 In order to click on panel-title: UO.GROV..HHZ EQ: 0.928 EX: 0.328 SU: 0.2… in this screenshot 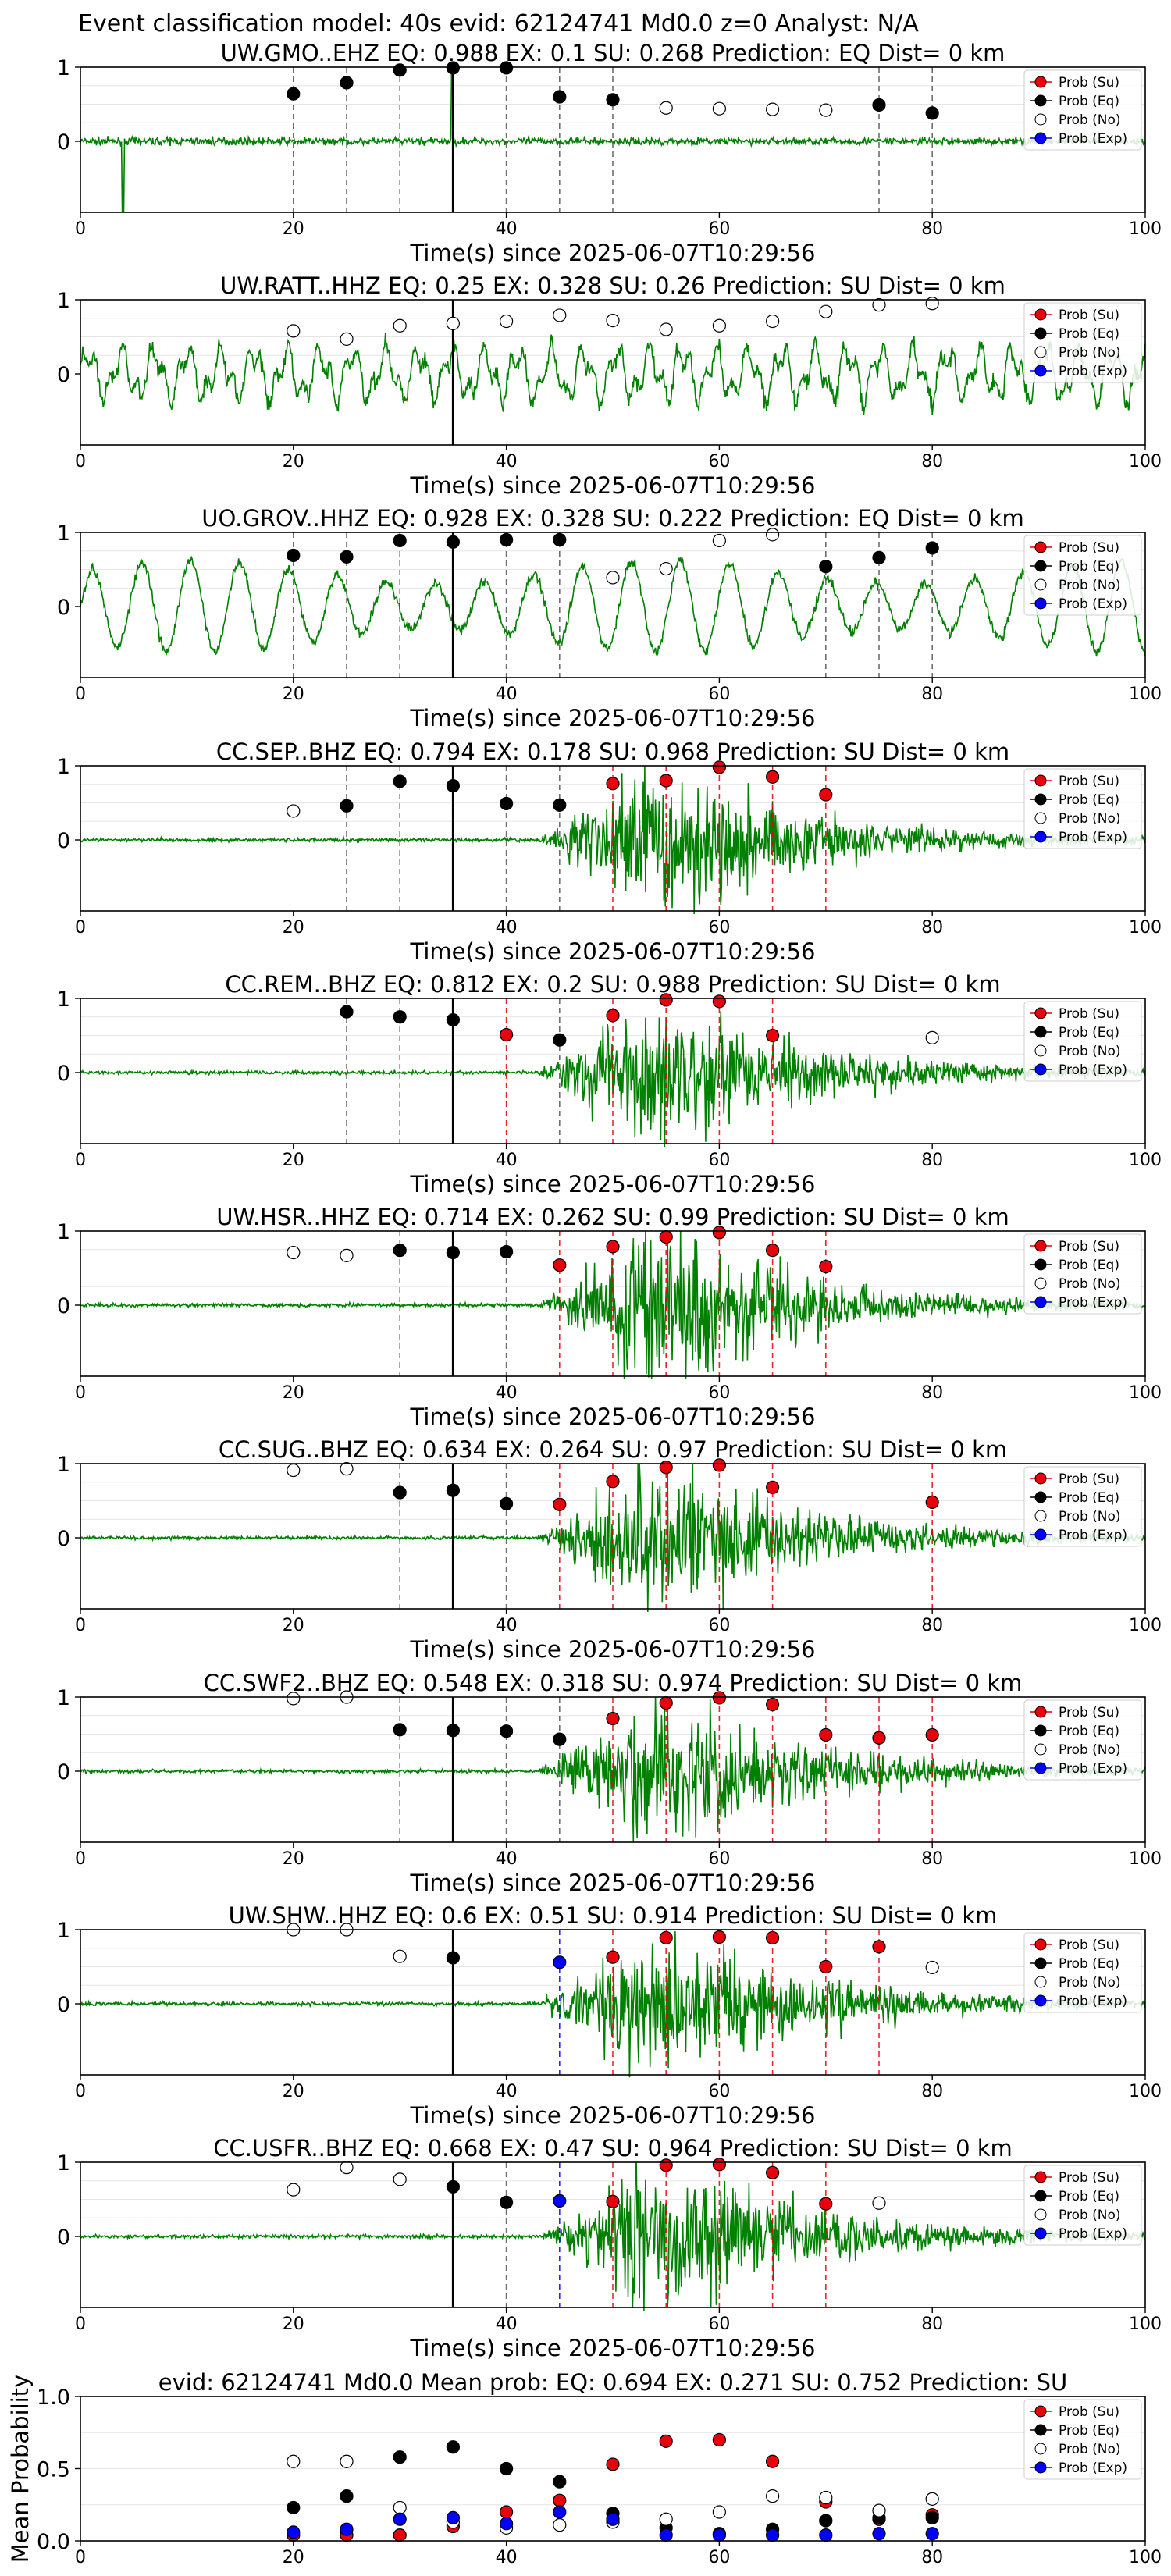, I will do `click(612, 518)`.